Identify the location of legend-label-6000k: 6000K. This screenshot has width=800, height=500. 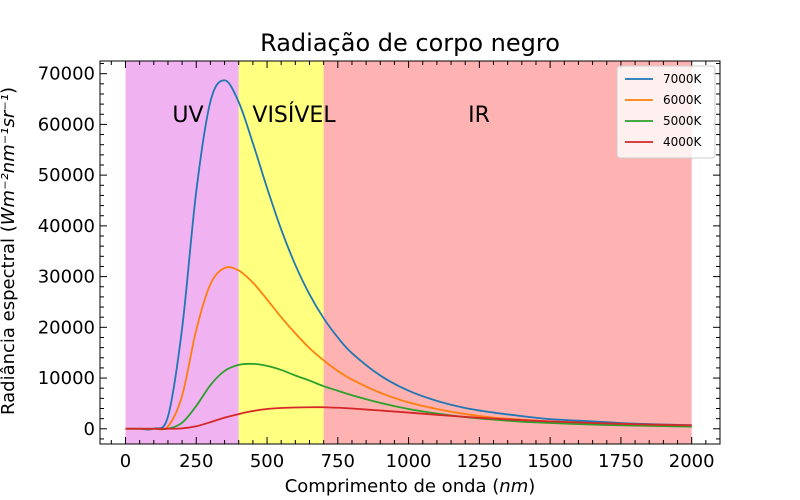
(683, 100).